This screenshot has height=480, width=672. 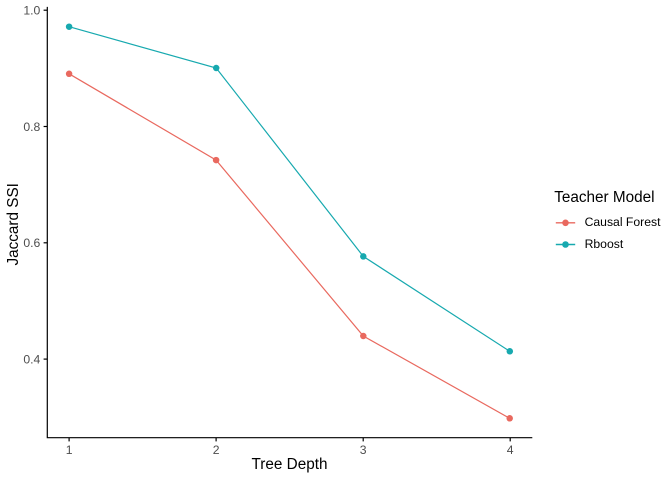 What do you see at coordinates (604, 244) in the screenshot?
I see `svg-text: Rboost` at bounding box center [604, 244].